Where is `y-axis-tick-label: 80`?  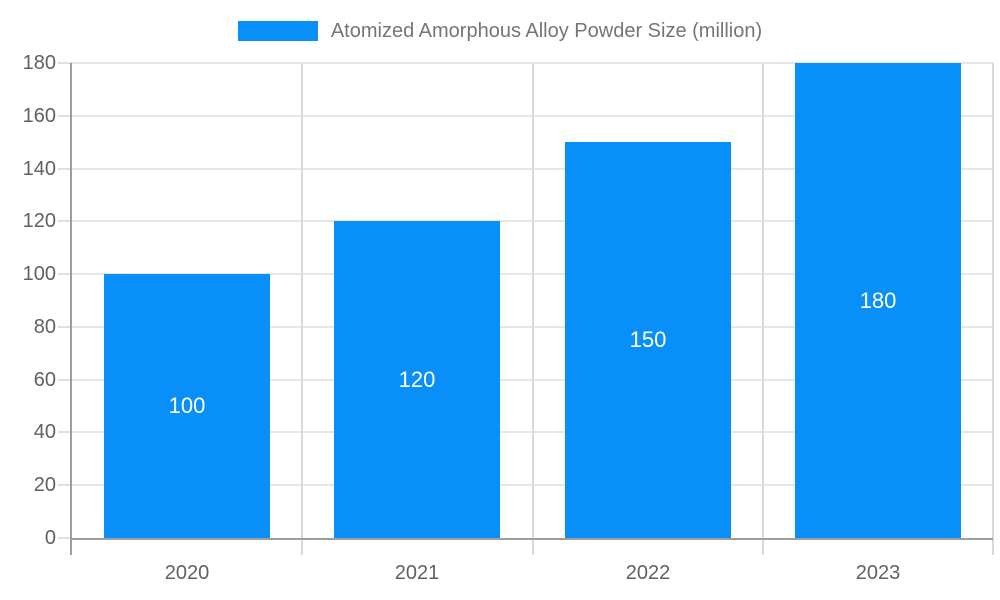 y-axis-tick-label: 80 is located at coordinates (44, 327).